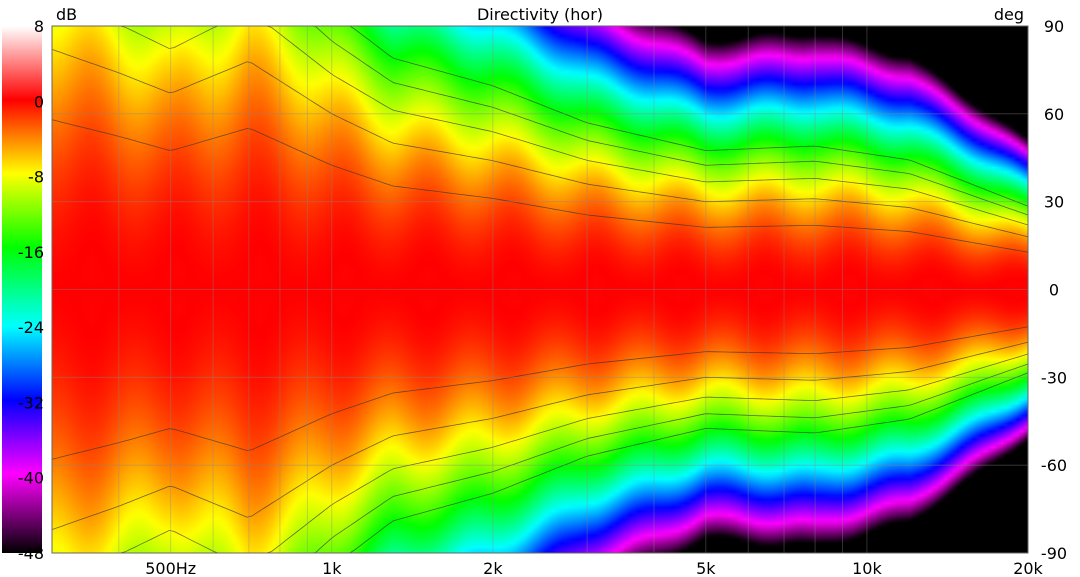  What do you see at coordinates (31, 252) in the screenshot?
I see `colorbar-tick-label: -16` at bounding box center [31, 252].